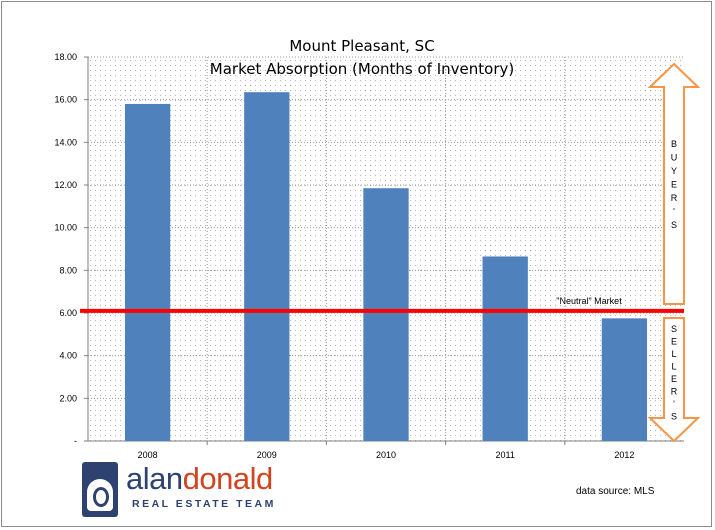 The height and width of the screenshot is (530, 715). I want to click on logo-badge-icon, so click(100, 489).